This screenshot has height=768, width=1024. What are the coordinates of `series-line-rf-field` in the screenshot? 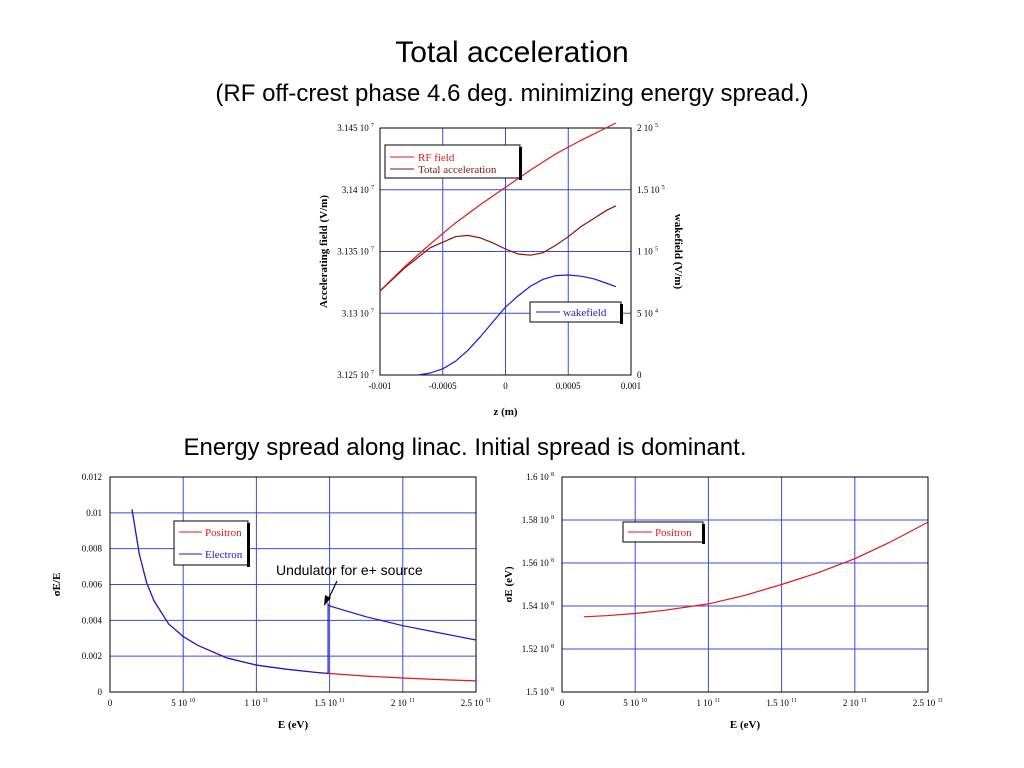 It's located at (498, 207).